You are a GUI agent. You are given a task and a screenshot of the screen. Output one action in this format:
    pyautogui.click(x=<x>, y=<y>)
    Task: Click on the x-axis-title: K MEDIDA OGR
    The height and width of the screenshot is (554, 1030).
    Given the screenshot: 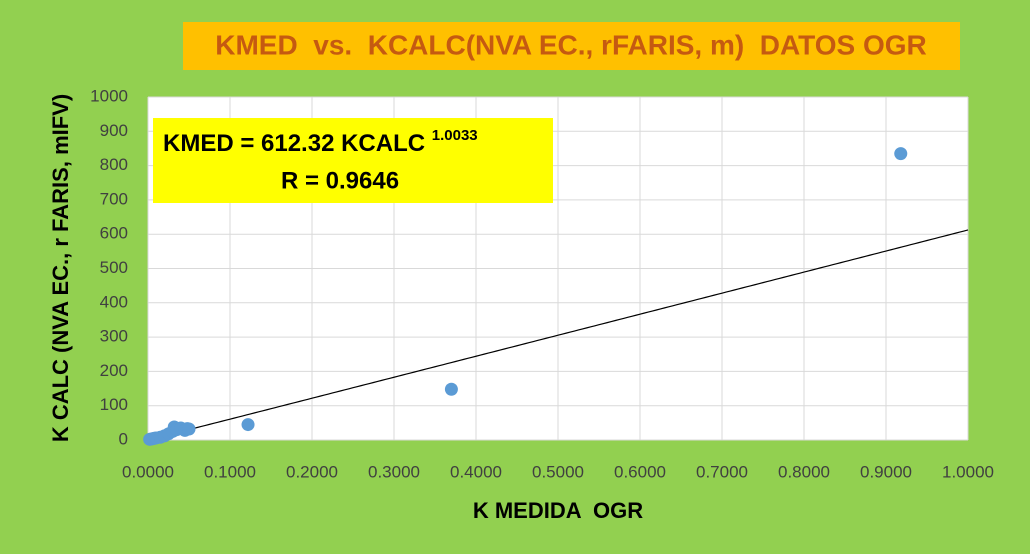 What is the action you would take?
    pyautogui.click(x=558, y=510)
    